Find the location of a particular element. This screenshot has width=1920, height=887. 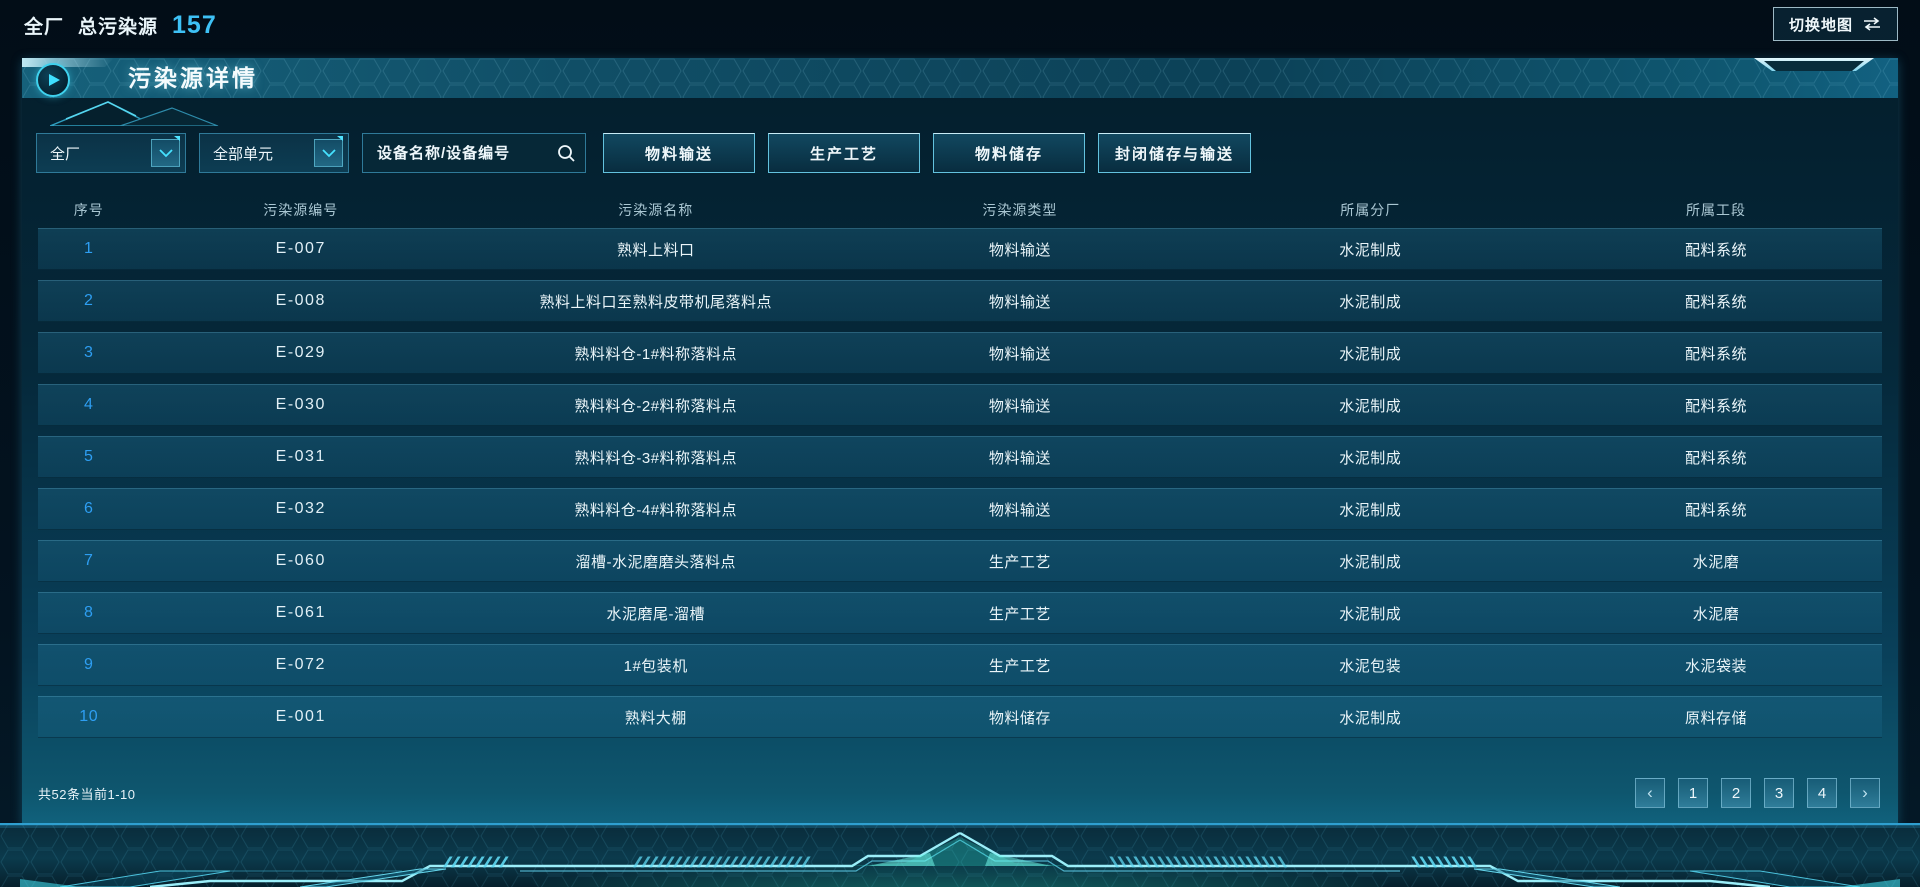

pagination-prev-button: ‹ is located at coordinates (1650, 793).